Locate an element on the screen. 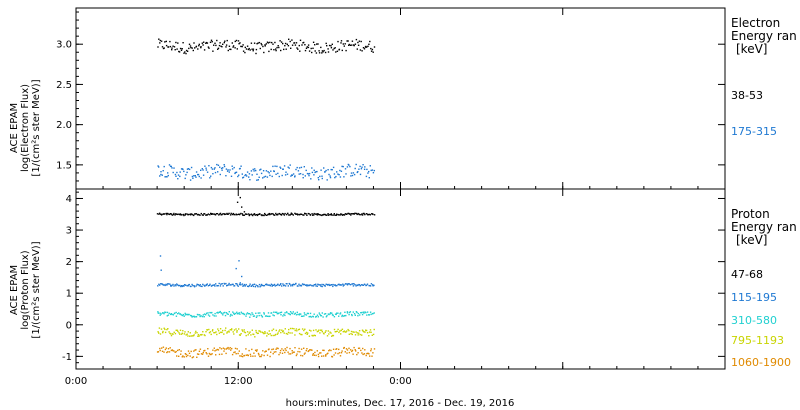 The height and width of the screenshot is (410, 800). electron-ylabel-line-3: [1/(cm²s ster MeV)] is located at coordinates (36, 127).